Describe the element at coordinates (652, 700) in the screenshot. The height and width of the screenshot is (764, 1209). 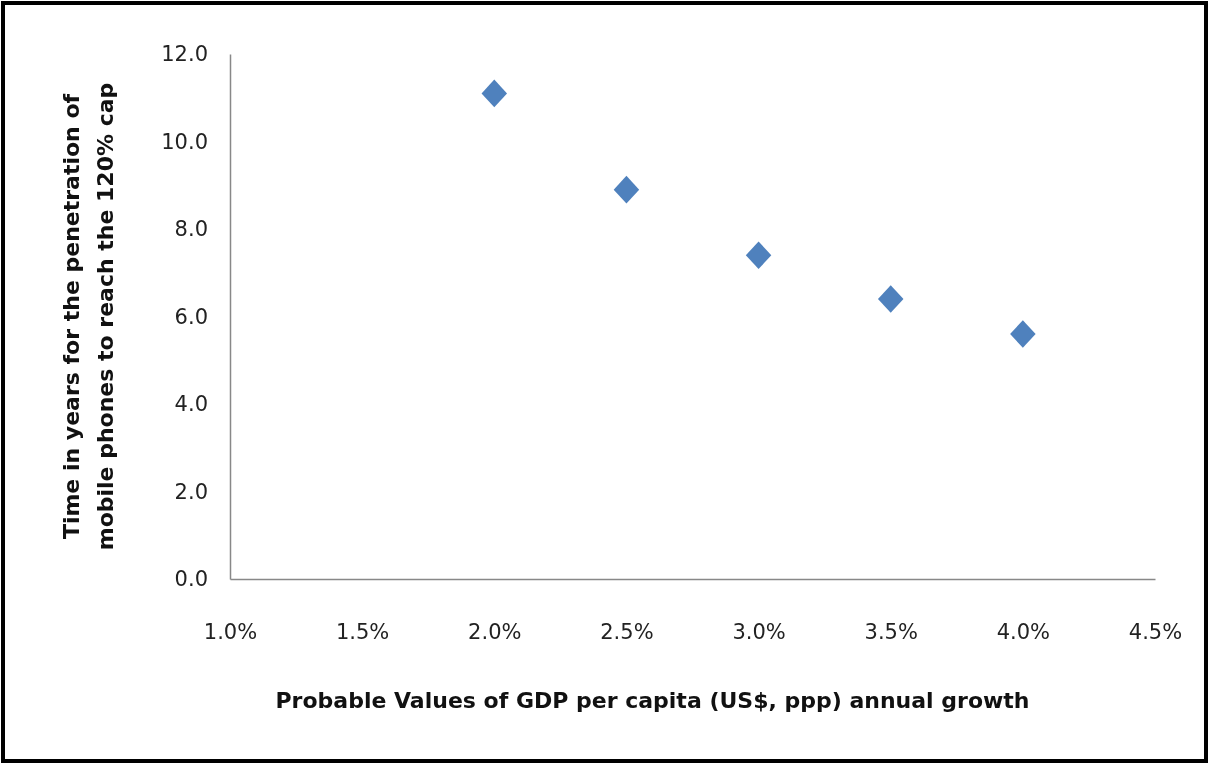
I see `x-axis-title: Probable Values of GDP per capita (US$, ppp) annual growth` at that location.